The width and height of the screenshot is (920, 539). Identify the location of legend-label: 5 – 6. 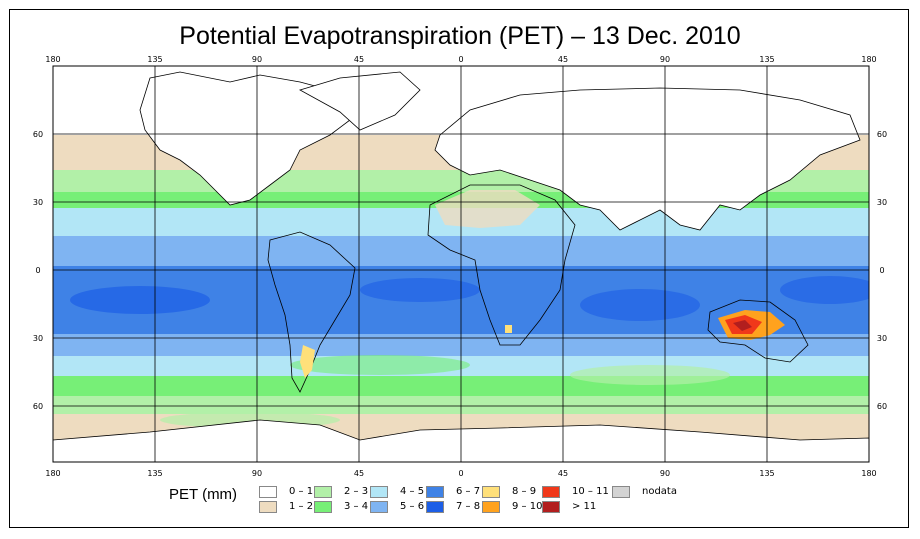
(412, 506).